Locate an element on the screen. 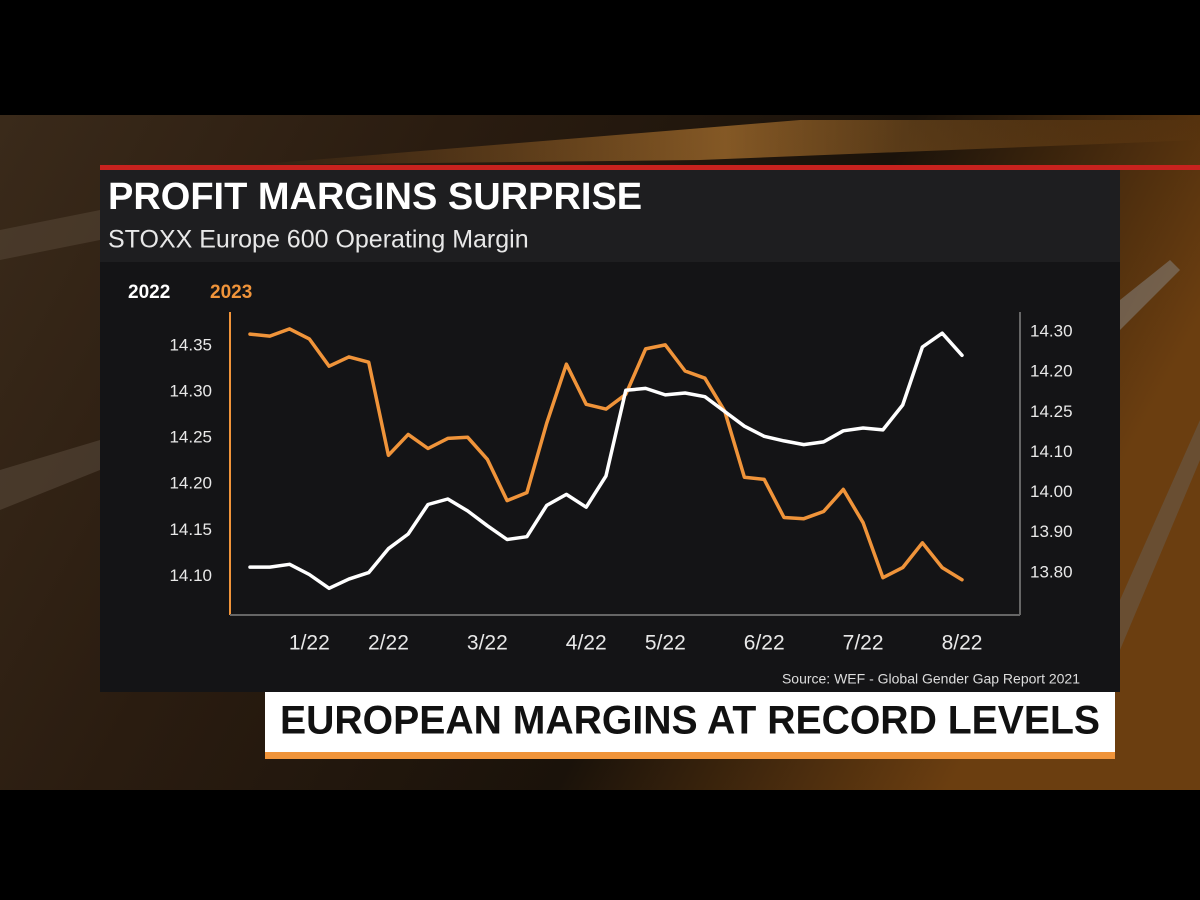 This screenshot has width=1200, height=900. title-panel is located at coordinates (610, 216).